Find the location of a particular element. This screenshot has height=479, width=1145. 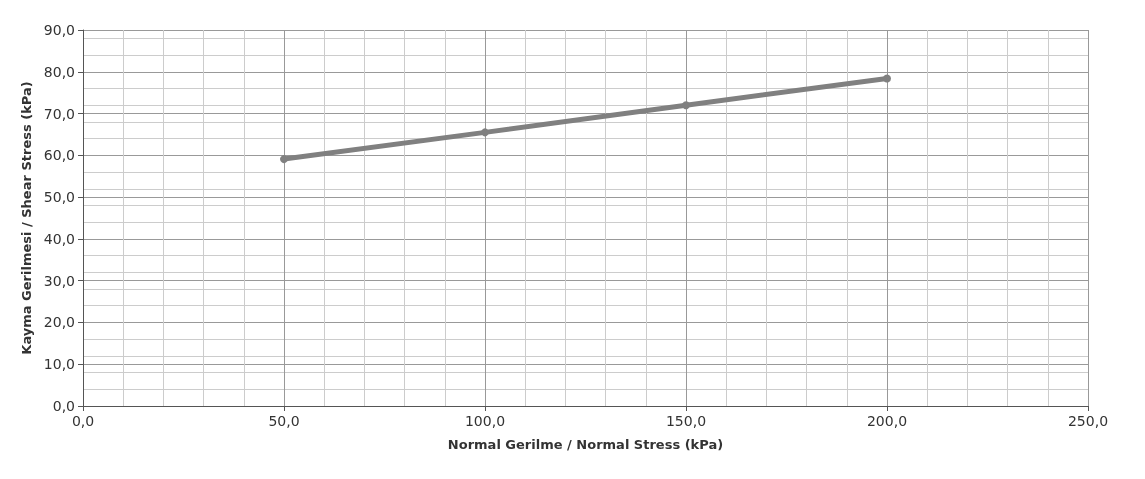

y-axis-title: Kayma Gerilmesi / Shear Stress (kPa) is located at coordinates (26, 218).